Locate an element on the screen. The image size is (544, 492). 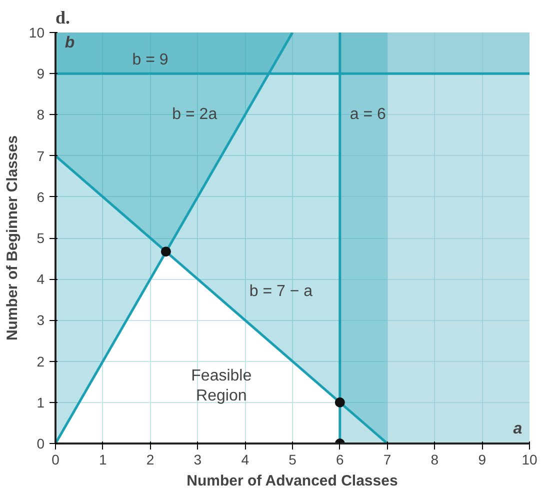
annotation: a is located at coordinates (517, 429).